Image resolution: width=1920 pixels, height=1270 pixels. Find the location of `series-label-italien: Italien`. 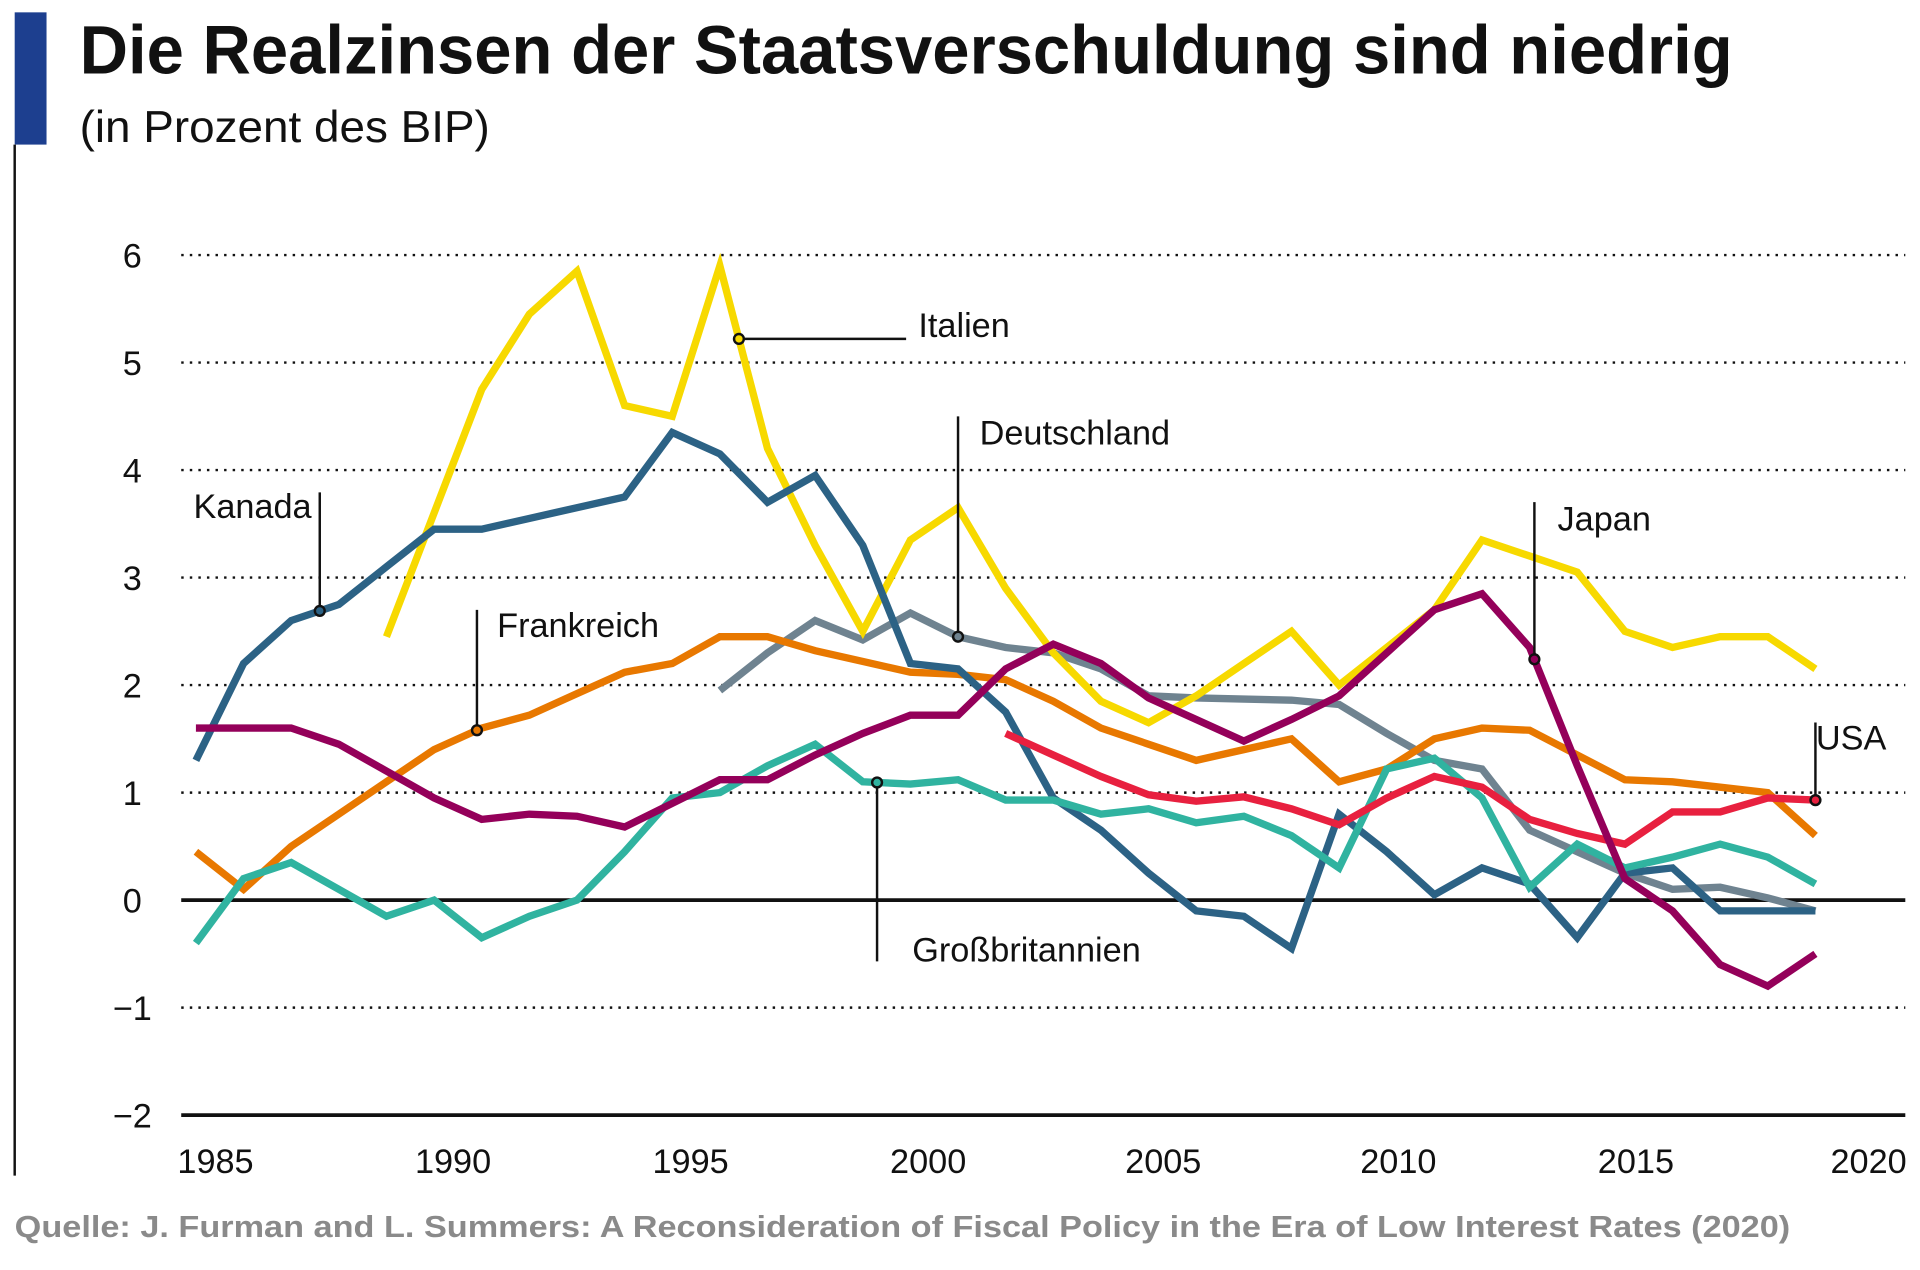

series-label-italien: Italien is located at coordinates (963, 326).